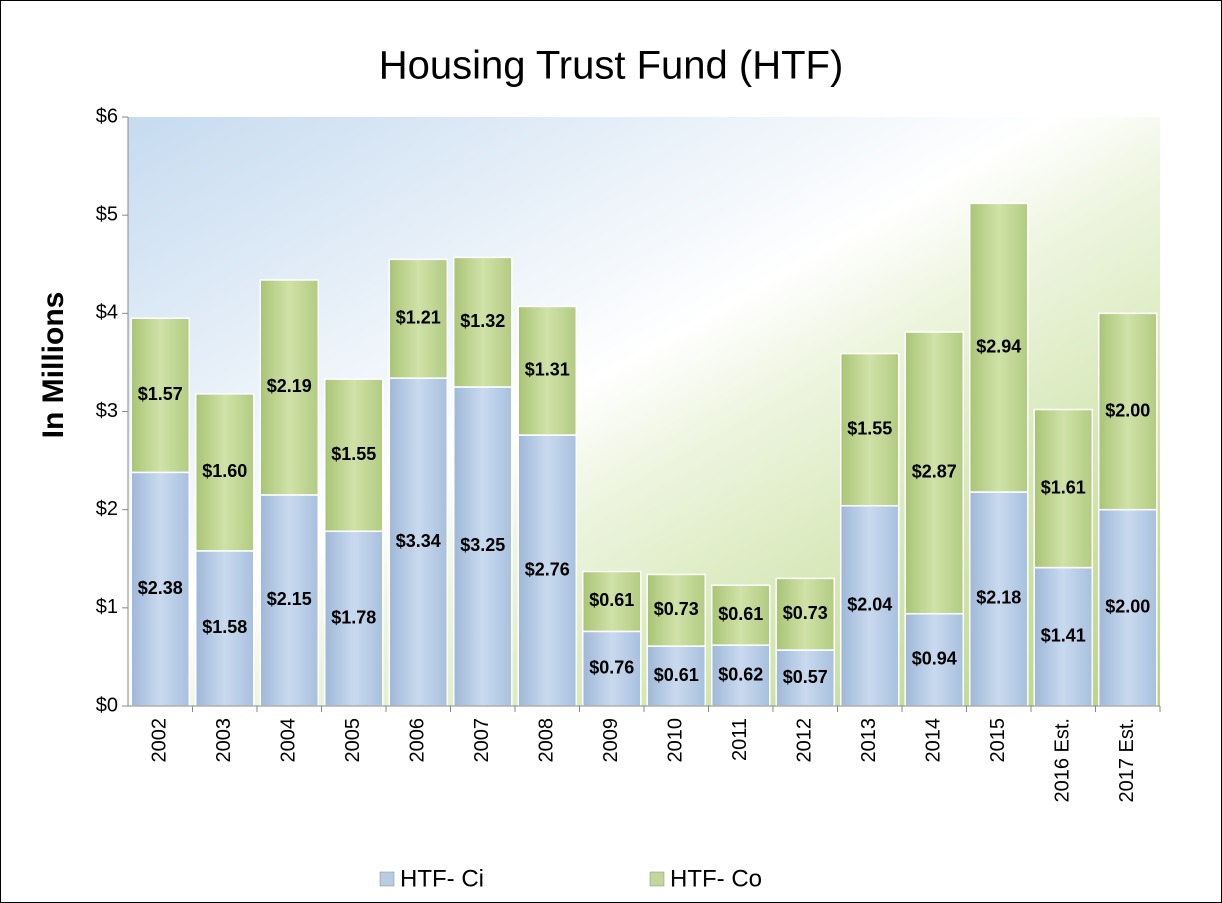  Describe the element at coordinates (716, 878) in the screenshot. I see `legend-label: HTF- Co` at that location.